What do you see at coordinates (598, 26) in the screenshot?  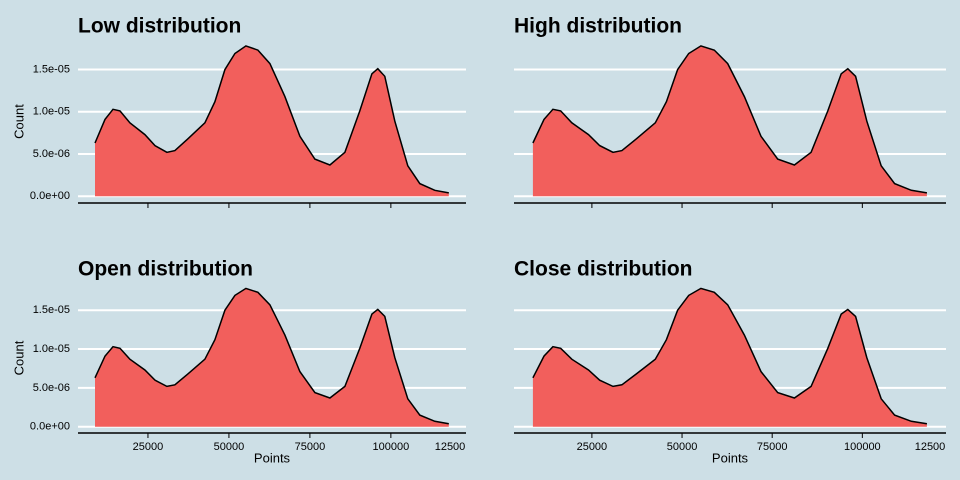 I see `panel-title: High distribution` at bounding box center [598, 26].